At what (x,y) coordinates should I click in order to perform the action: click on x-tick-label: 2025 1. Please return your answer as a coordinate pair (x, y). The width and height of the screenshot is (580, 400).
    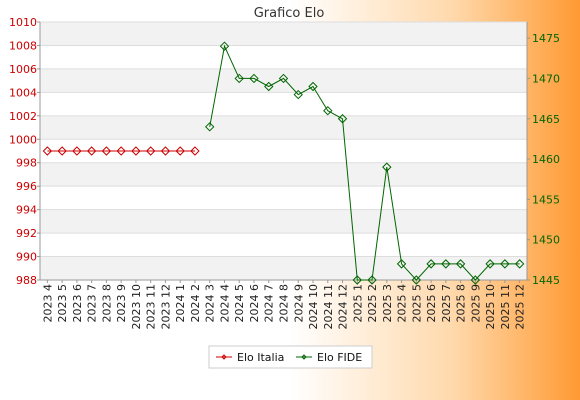
    Looking at the image, I should click on (357, 303).